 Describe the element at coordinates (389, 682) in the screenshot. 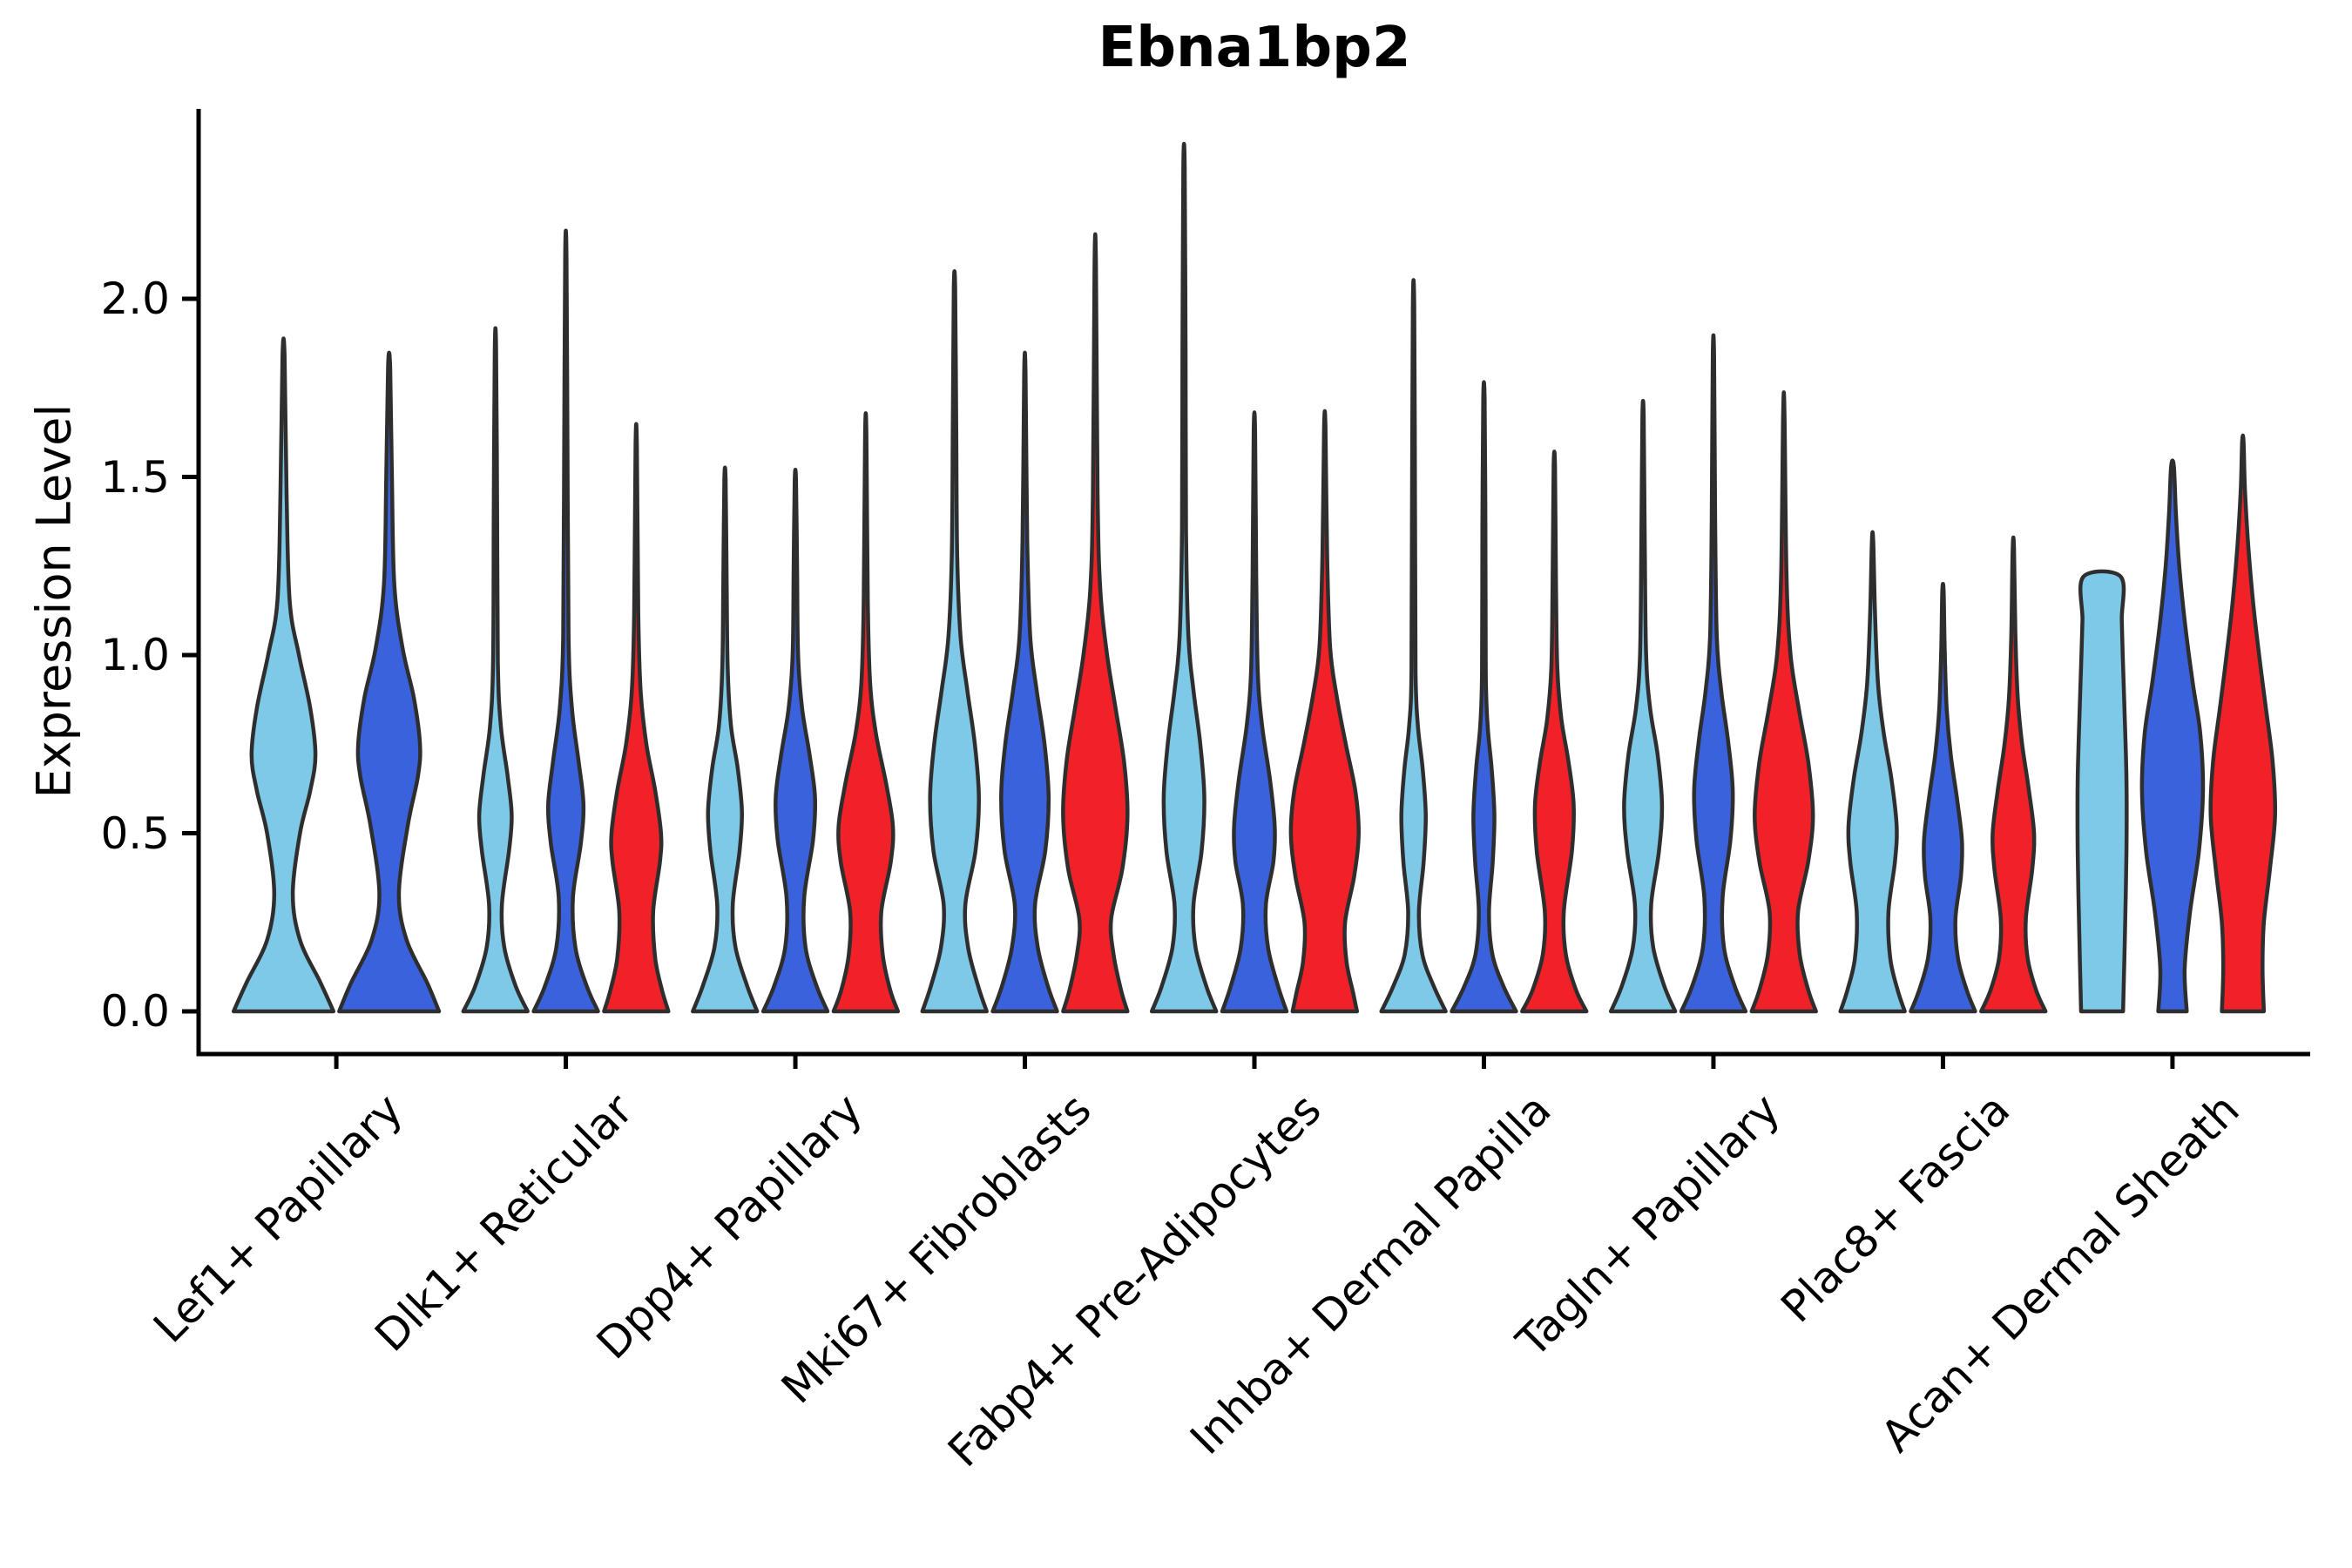

I see `violin-dark-blue-lef1-papillary` at that location.